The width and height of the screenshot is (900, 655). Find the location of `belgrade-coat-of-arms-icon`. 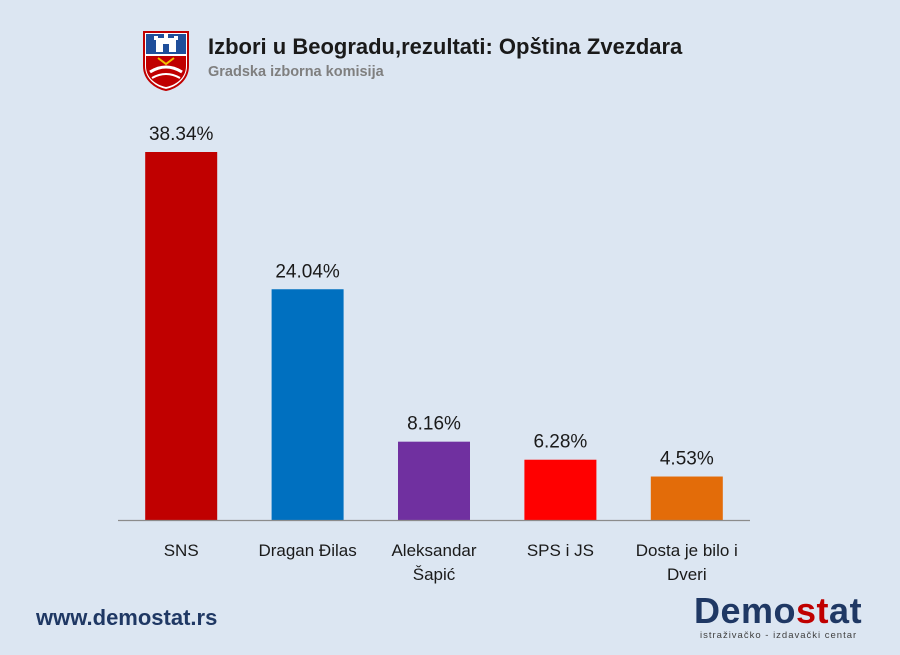

belgrade-coat-of-arms-icon is located at coordinates (166, 61).